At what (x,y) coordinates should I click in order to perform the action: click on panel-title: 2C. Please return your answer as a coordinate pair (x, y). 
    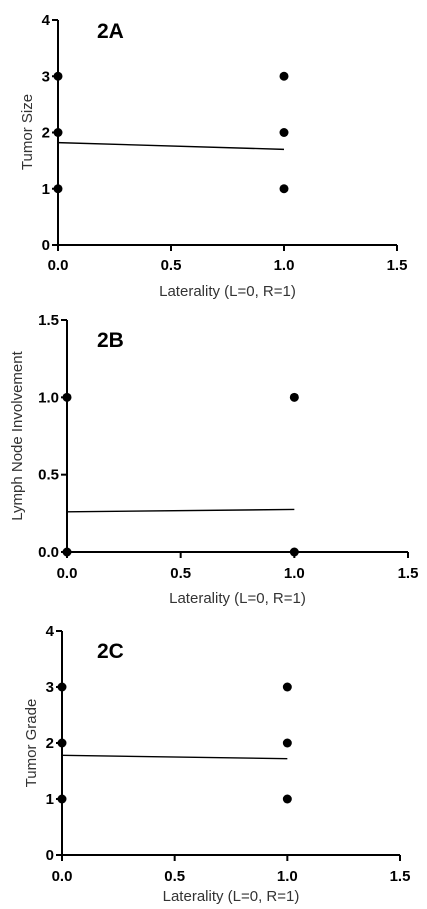
    Looking at the image, I should click on (110, 651).